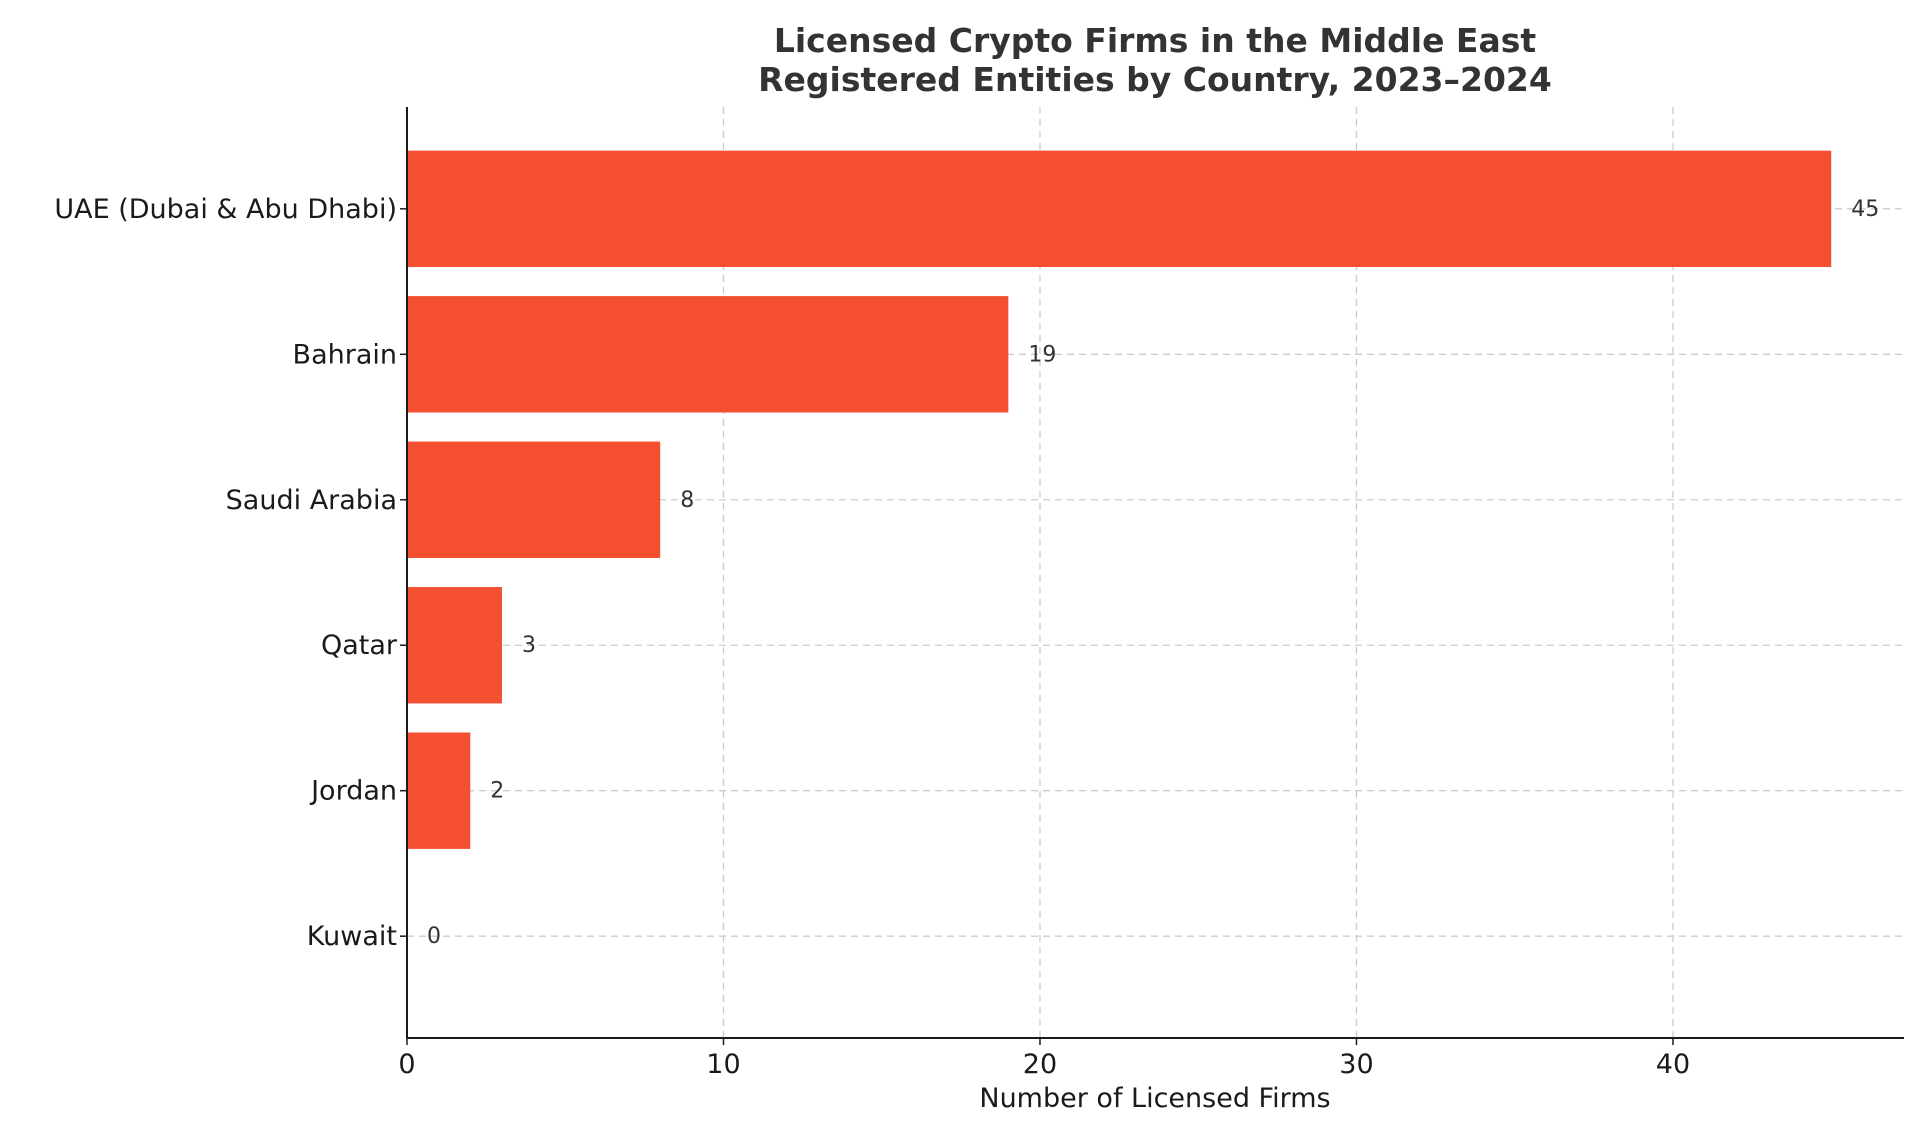 This screenshot has height=1139, width=1920. What do you see at coordinates (352, 936) in the screenshot?
I see `category-label-kuwait: Kuwait` at bounding box center [352, 936].